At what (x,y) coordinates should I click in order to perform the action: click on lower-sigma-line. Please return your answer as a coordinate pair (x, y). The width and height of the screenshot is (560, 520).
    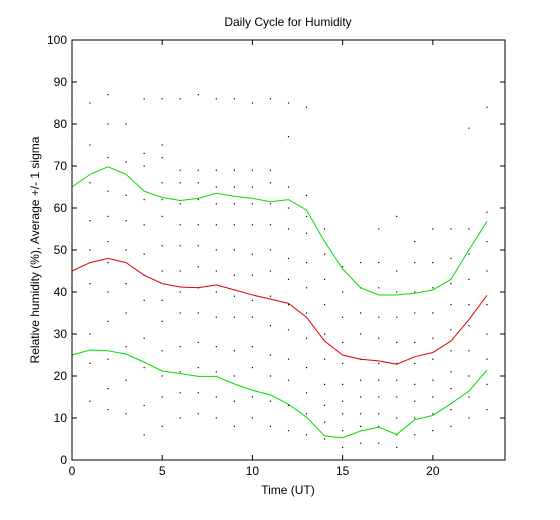
    Looking at the image, I should click on (279, 394).